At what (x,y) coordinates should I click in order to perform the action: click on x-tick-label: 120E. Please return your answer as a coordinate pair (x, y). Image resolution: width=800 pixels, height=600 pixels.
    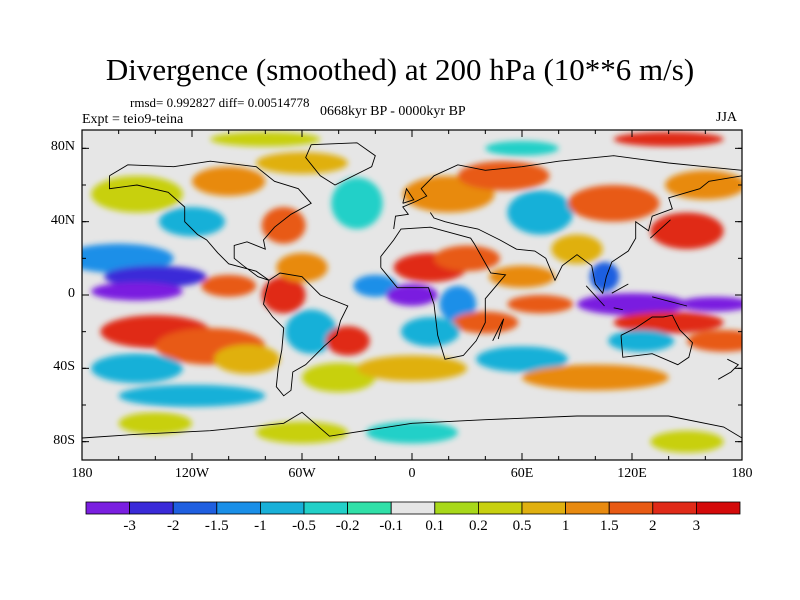
    Looking at the image, I should click on (632, 473).